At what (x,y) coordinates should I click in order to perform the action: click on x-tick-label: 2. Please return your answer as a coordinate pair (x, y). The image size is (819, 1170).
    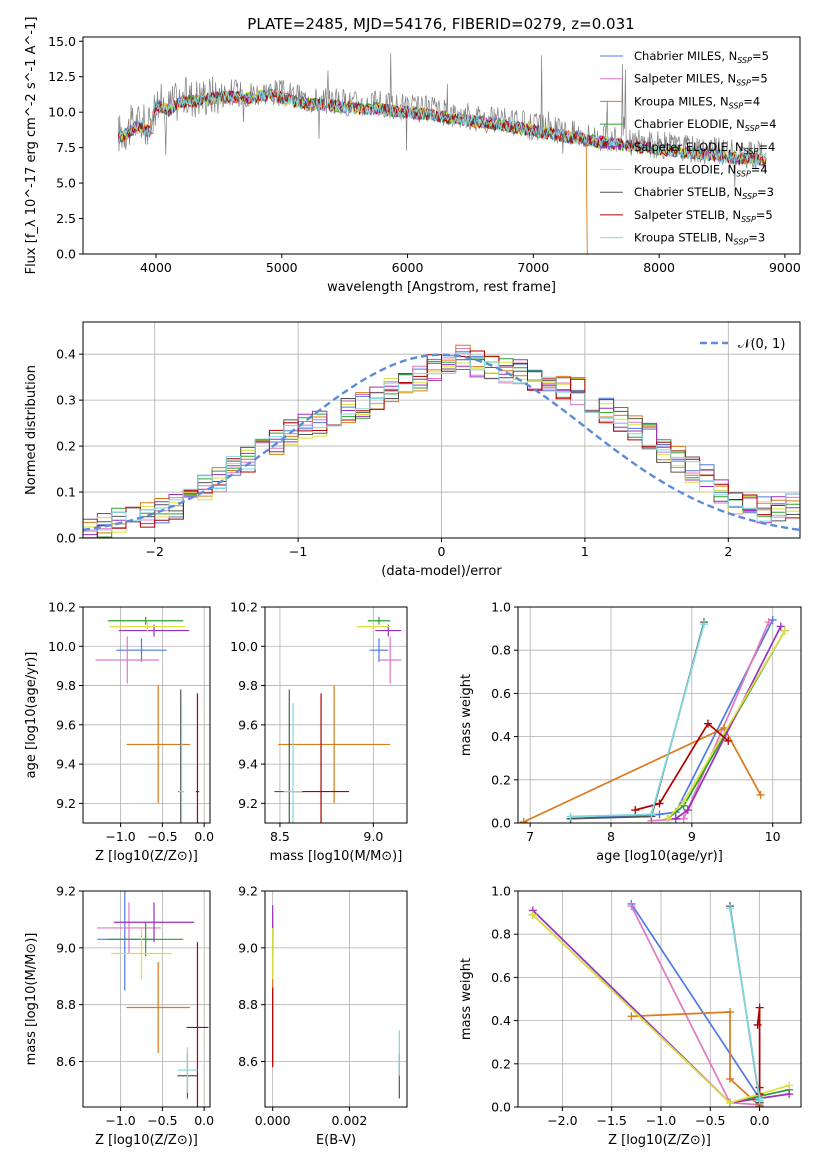
    Looking at the image, I should click on (728, 551).